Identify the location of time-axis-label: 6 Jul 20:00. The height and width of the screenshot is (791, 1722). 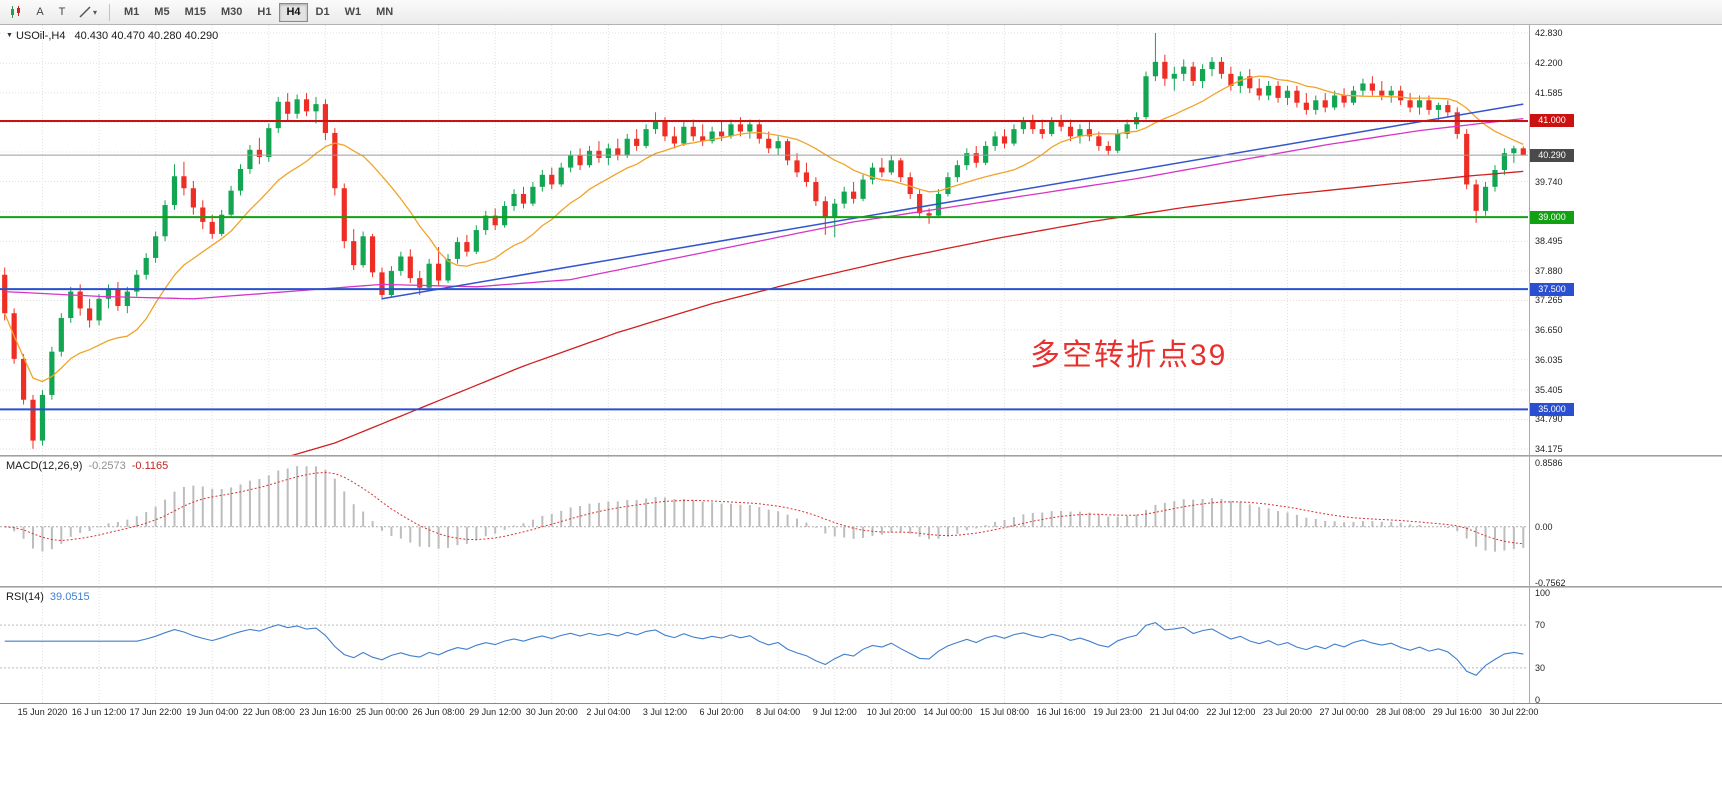
(721, 712).